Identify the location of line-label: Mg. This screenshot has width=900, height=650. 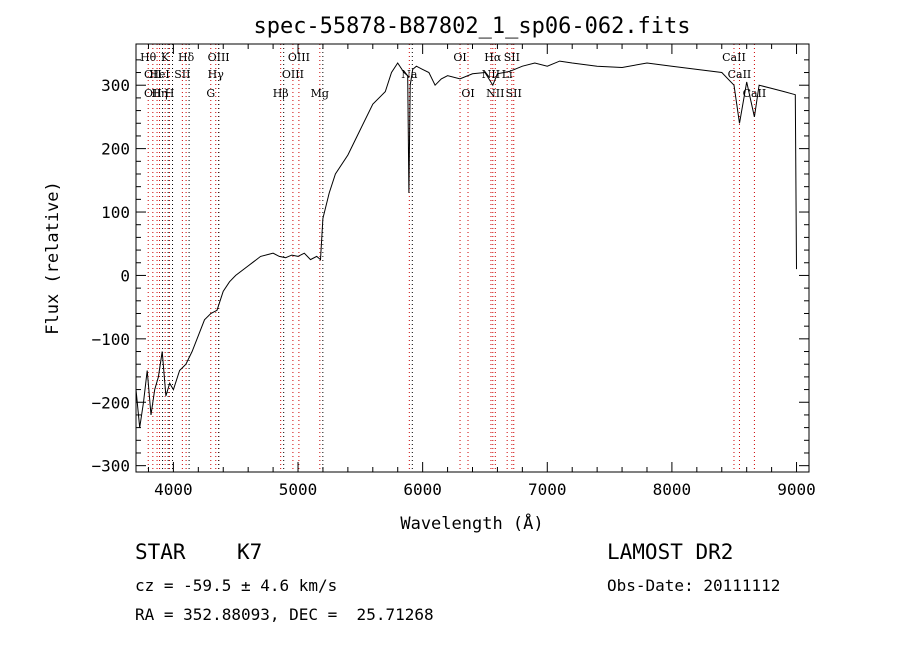
(320, 93).